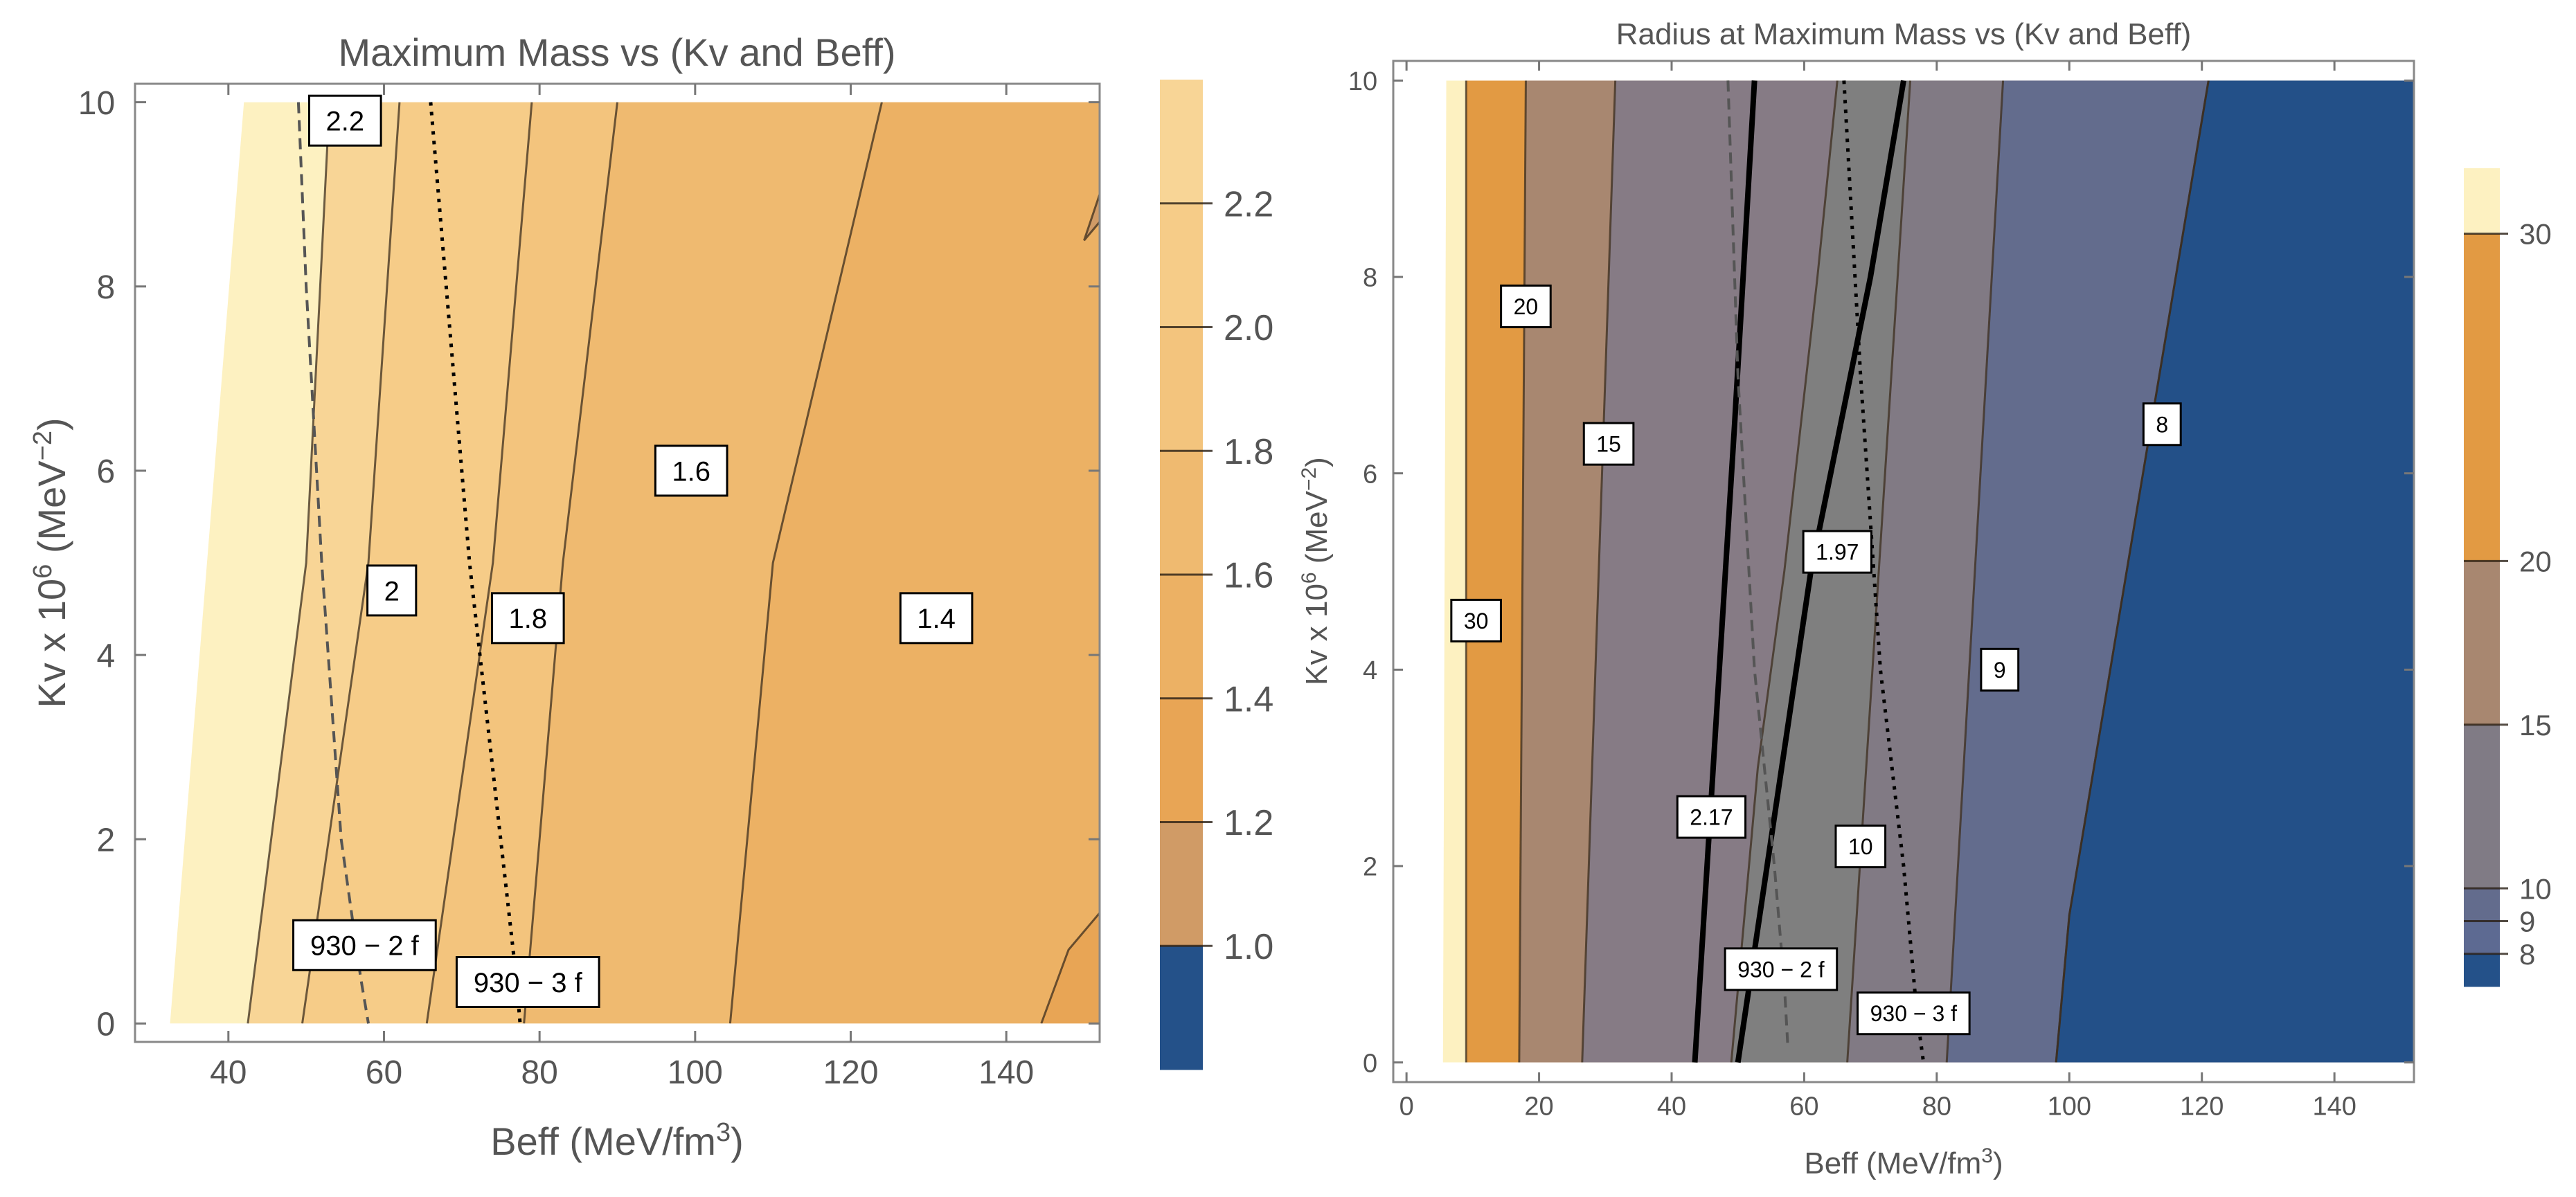 The width and height of the screenshot is (2576, 1197). Describe the element at coordinates (1904, 71) in the screenshot. I see `radius-domain-mask` at that location.